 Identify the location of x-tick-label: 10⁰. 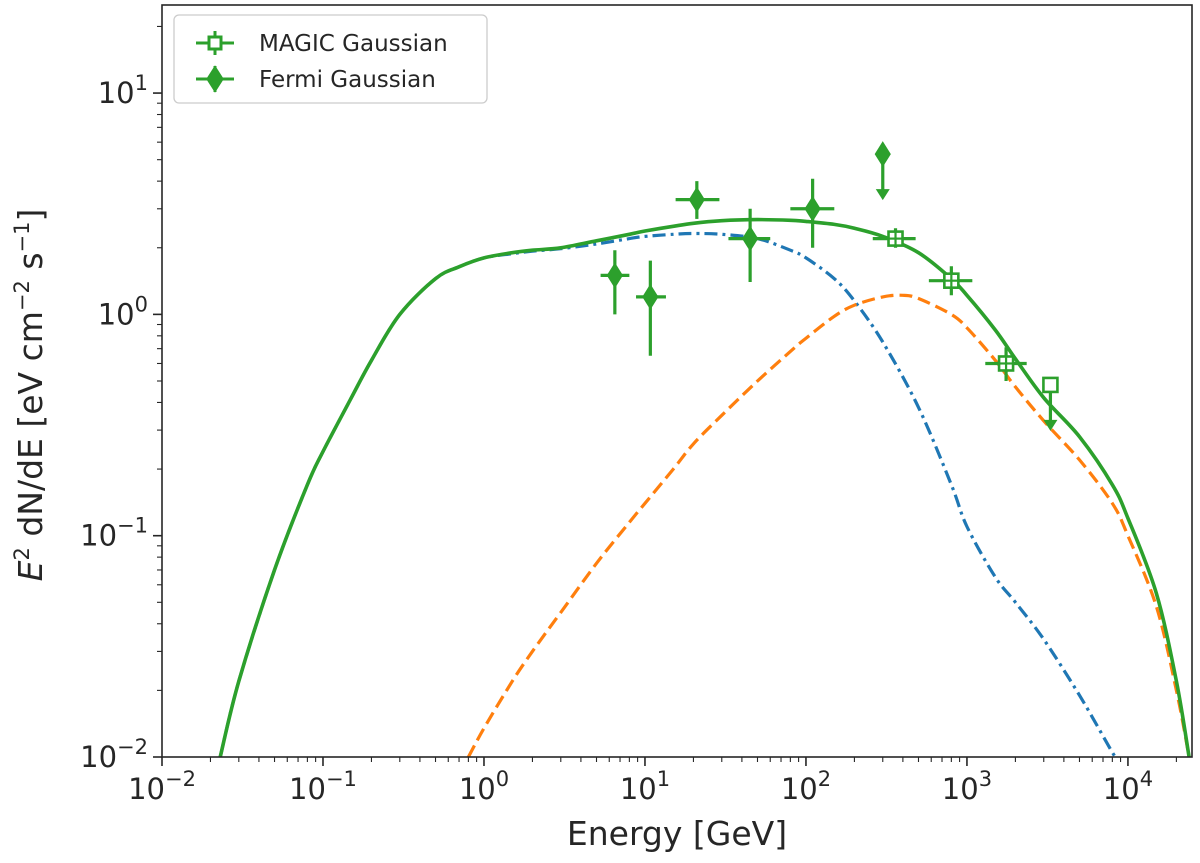
(484, 786).